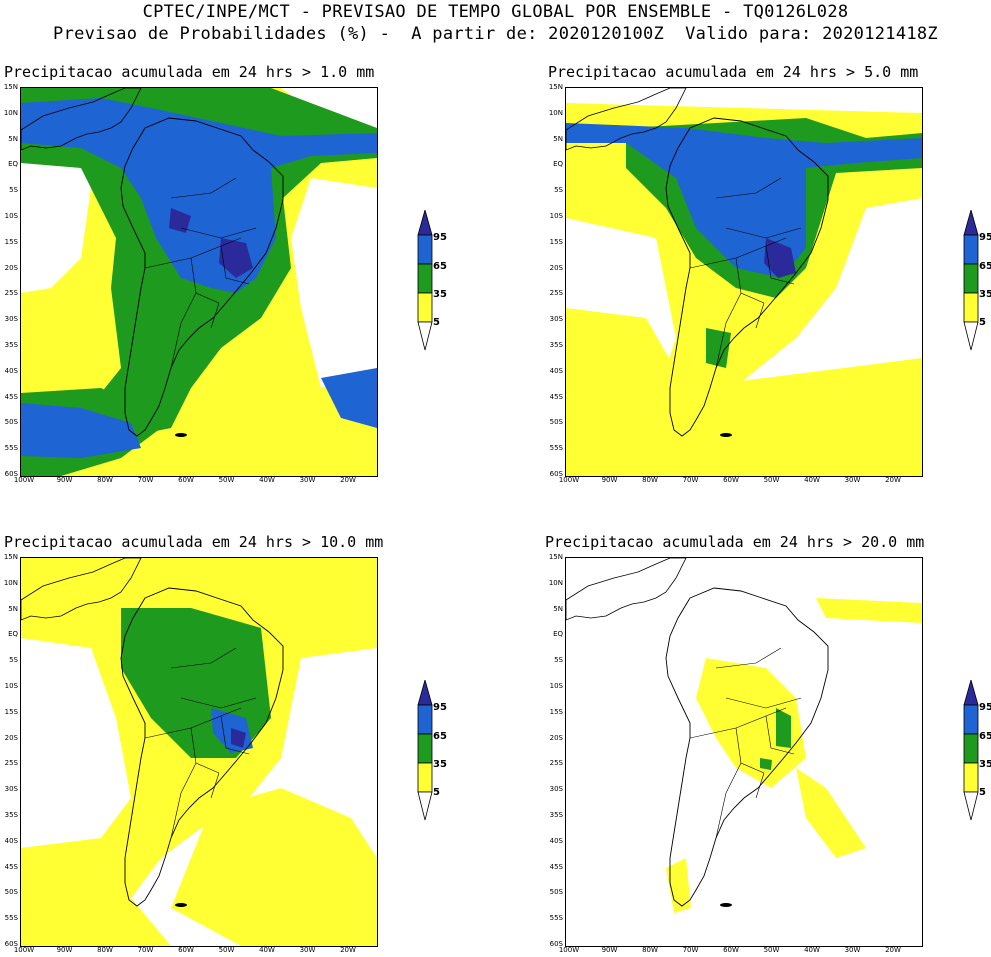 This screenshot has width=991, height=957. I want to click on lon-tick-label: 80W, so click(105, 480).